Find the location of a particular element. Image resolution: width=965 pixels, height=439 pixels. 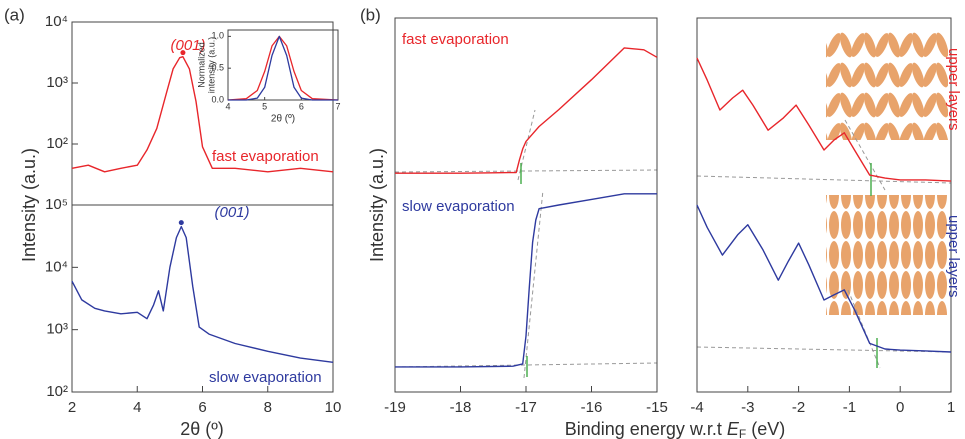

y-tick-label: 10⁵ is located at coordinates (56, 204).